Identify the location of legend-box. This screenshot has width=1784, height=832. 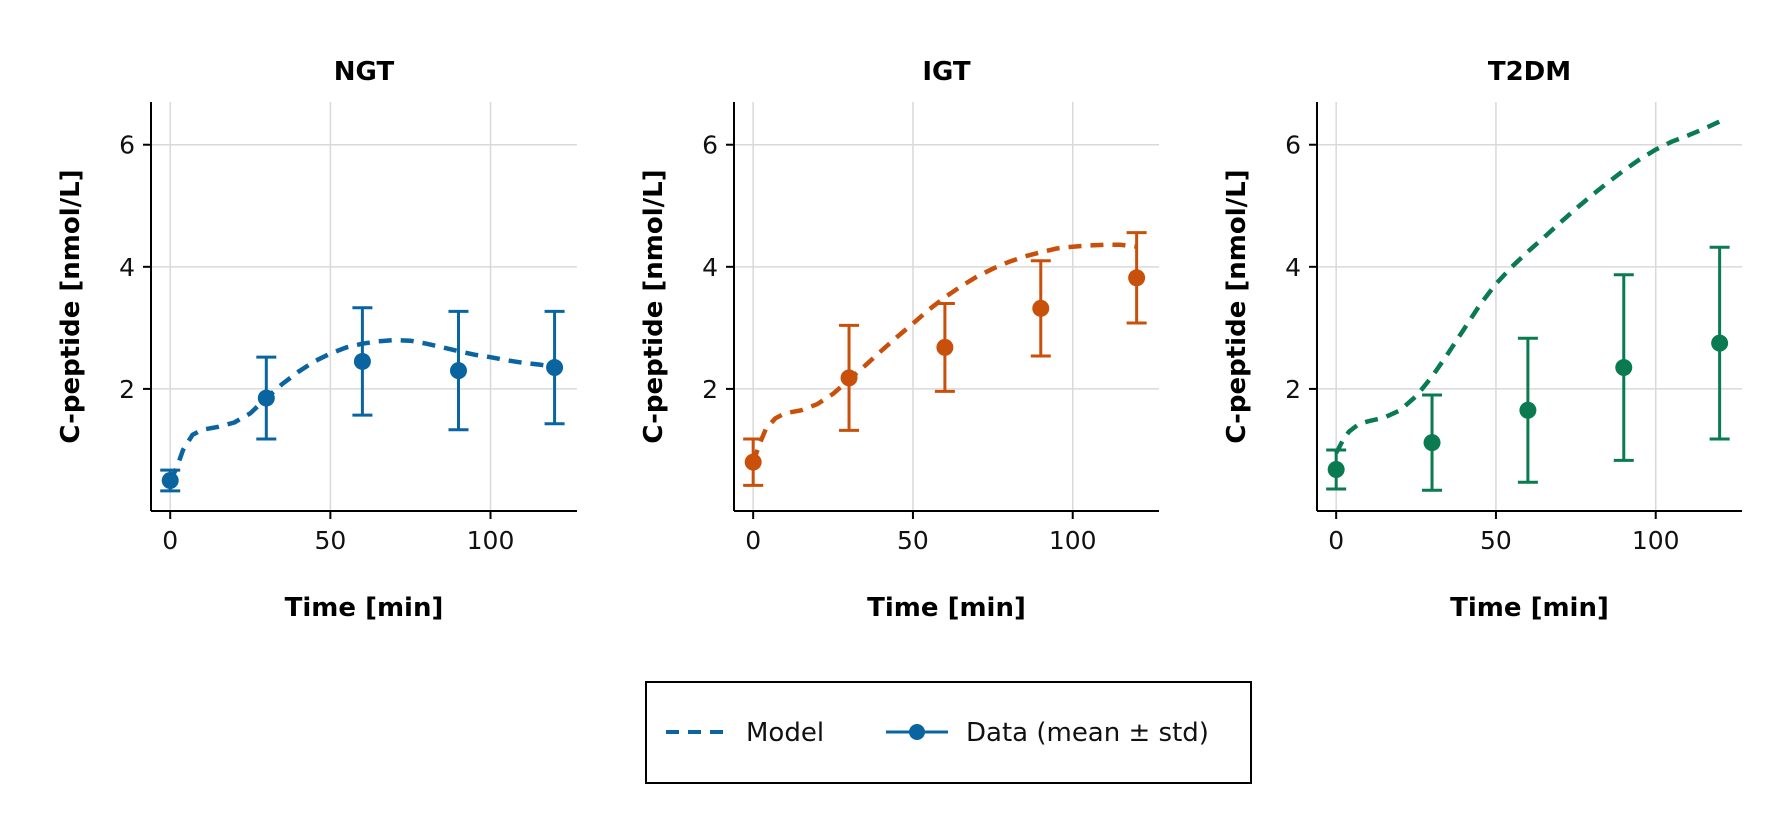
(948, 732).